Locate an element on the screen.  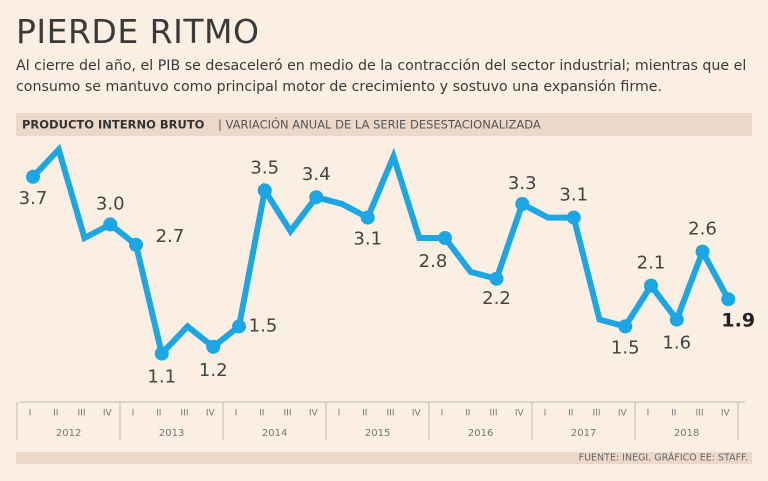
value-label: 3.4 is located at coordinates (316, 174).